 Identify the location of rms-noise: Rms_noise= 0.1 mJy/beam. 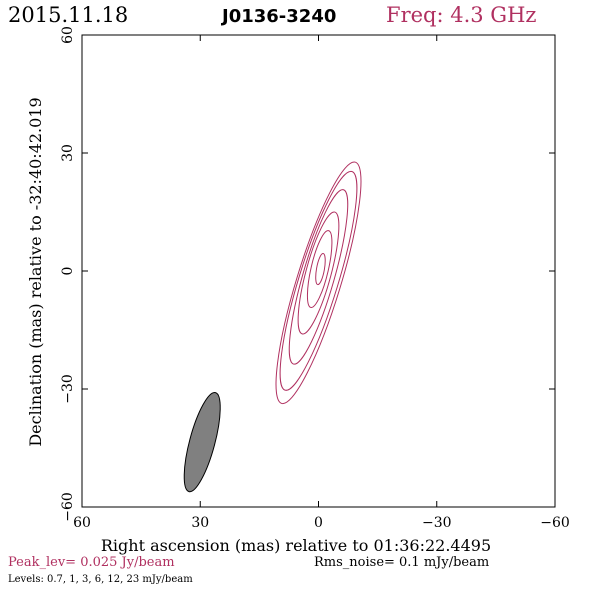
(401, 562).